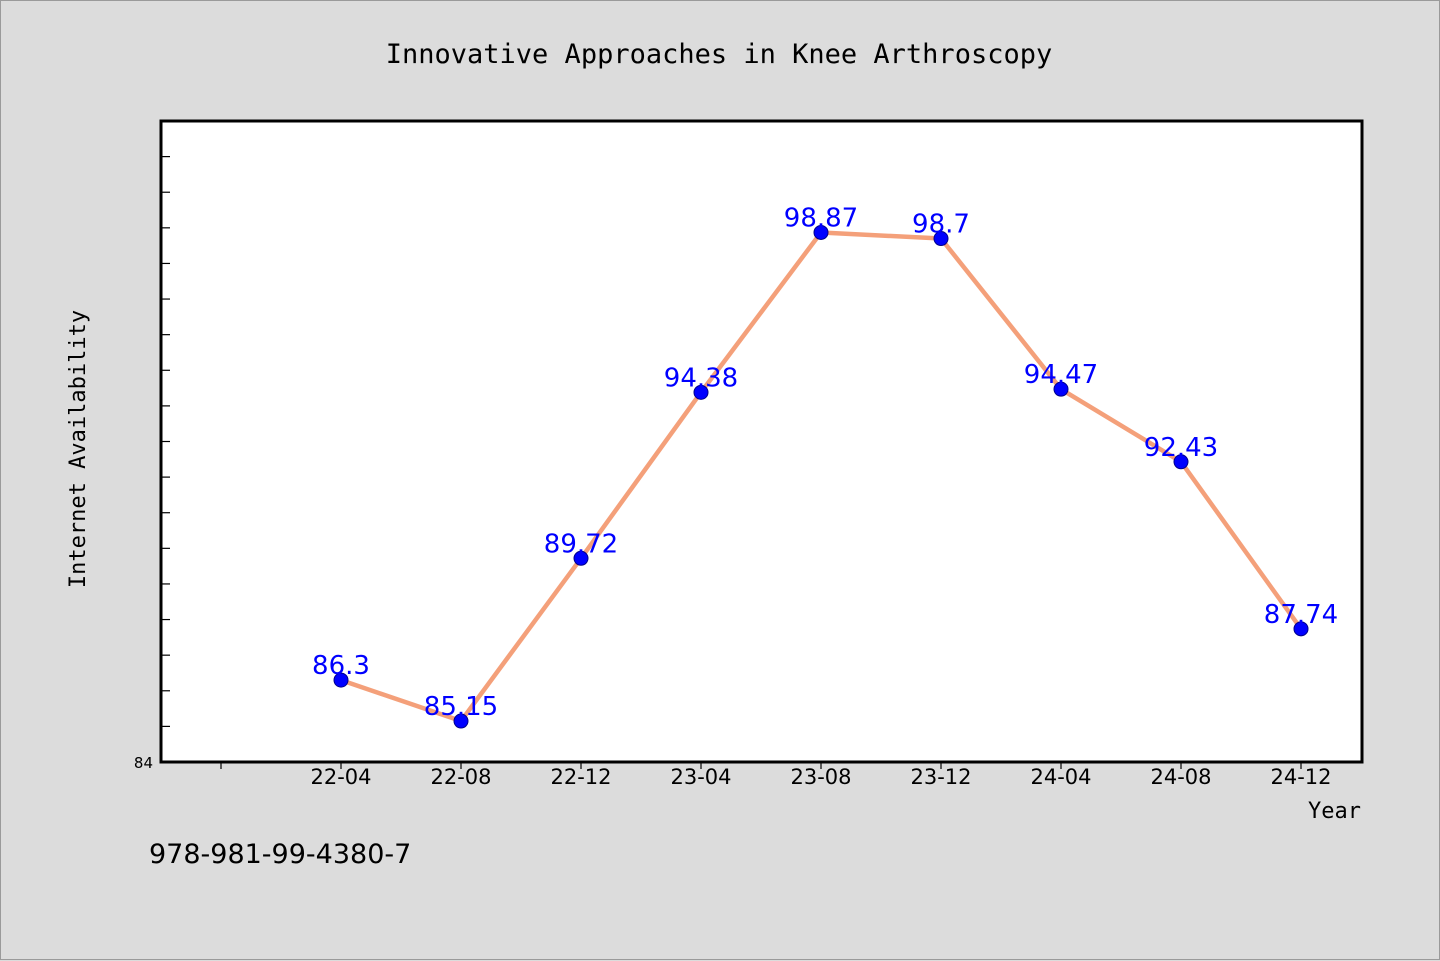 This screenshot has width=1440, height=961. I want to click on data-label: 86.3, so click(341, 666).